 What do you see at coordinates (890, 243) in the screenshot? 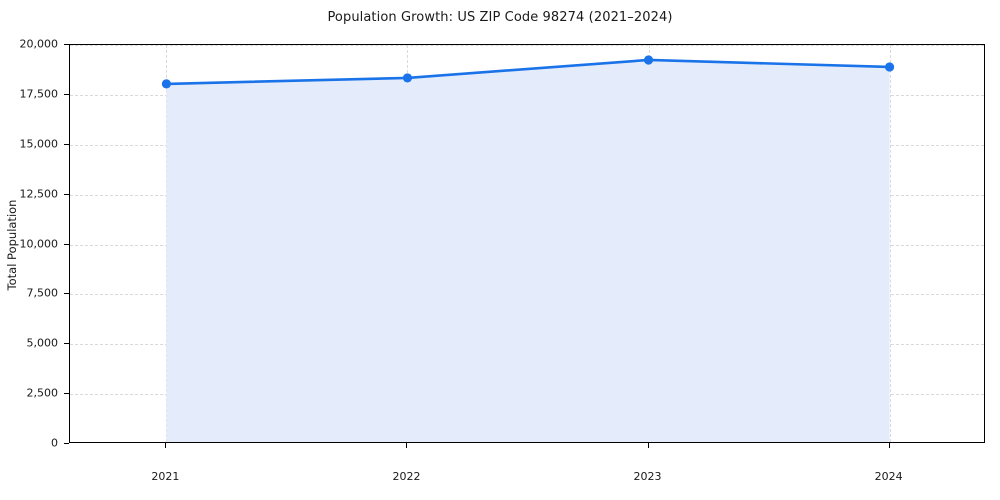
I see `gridline-vertical` at bounding box center [890, 243].